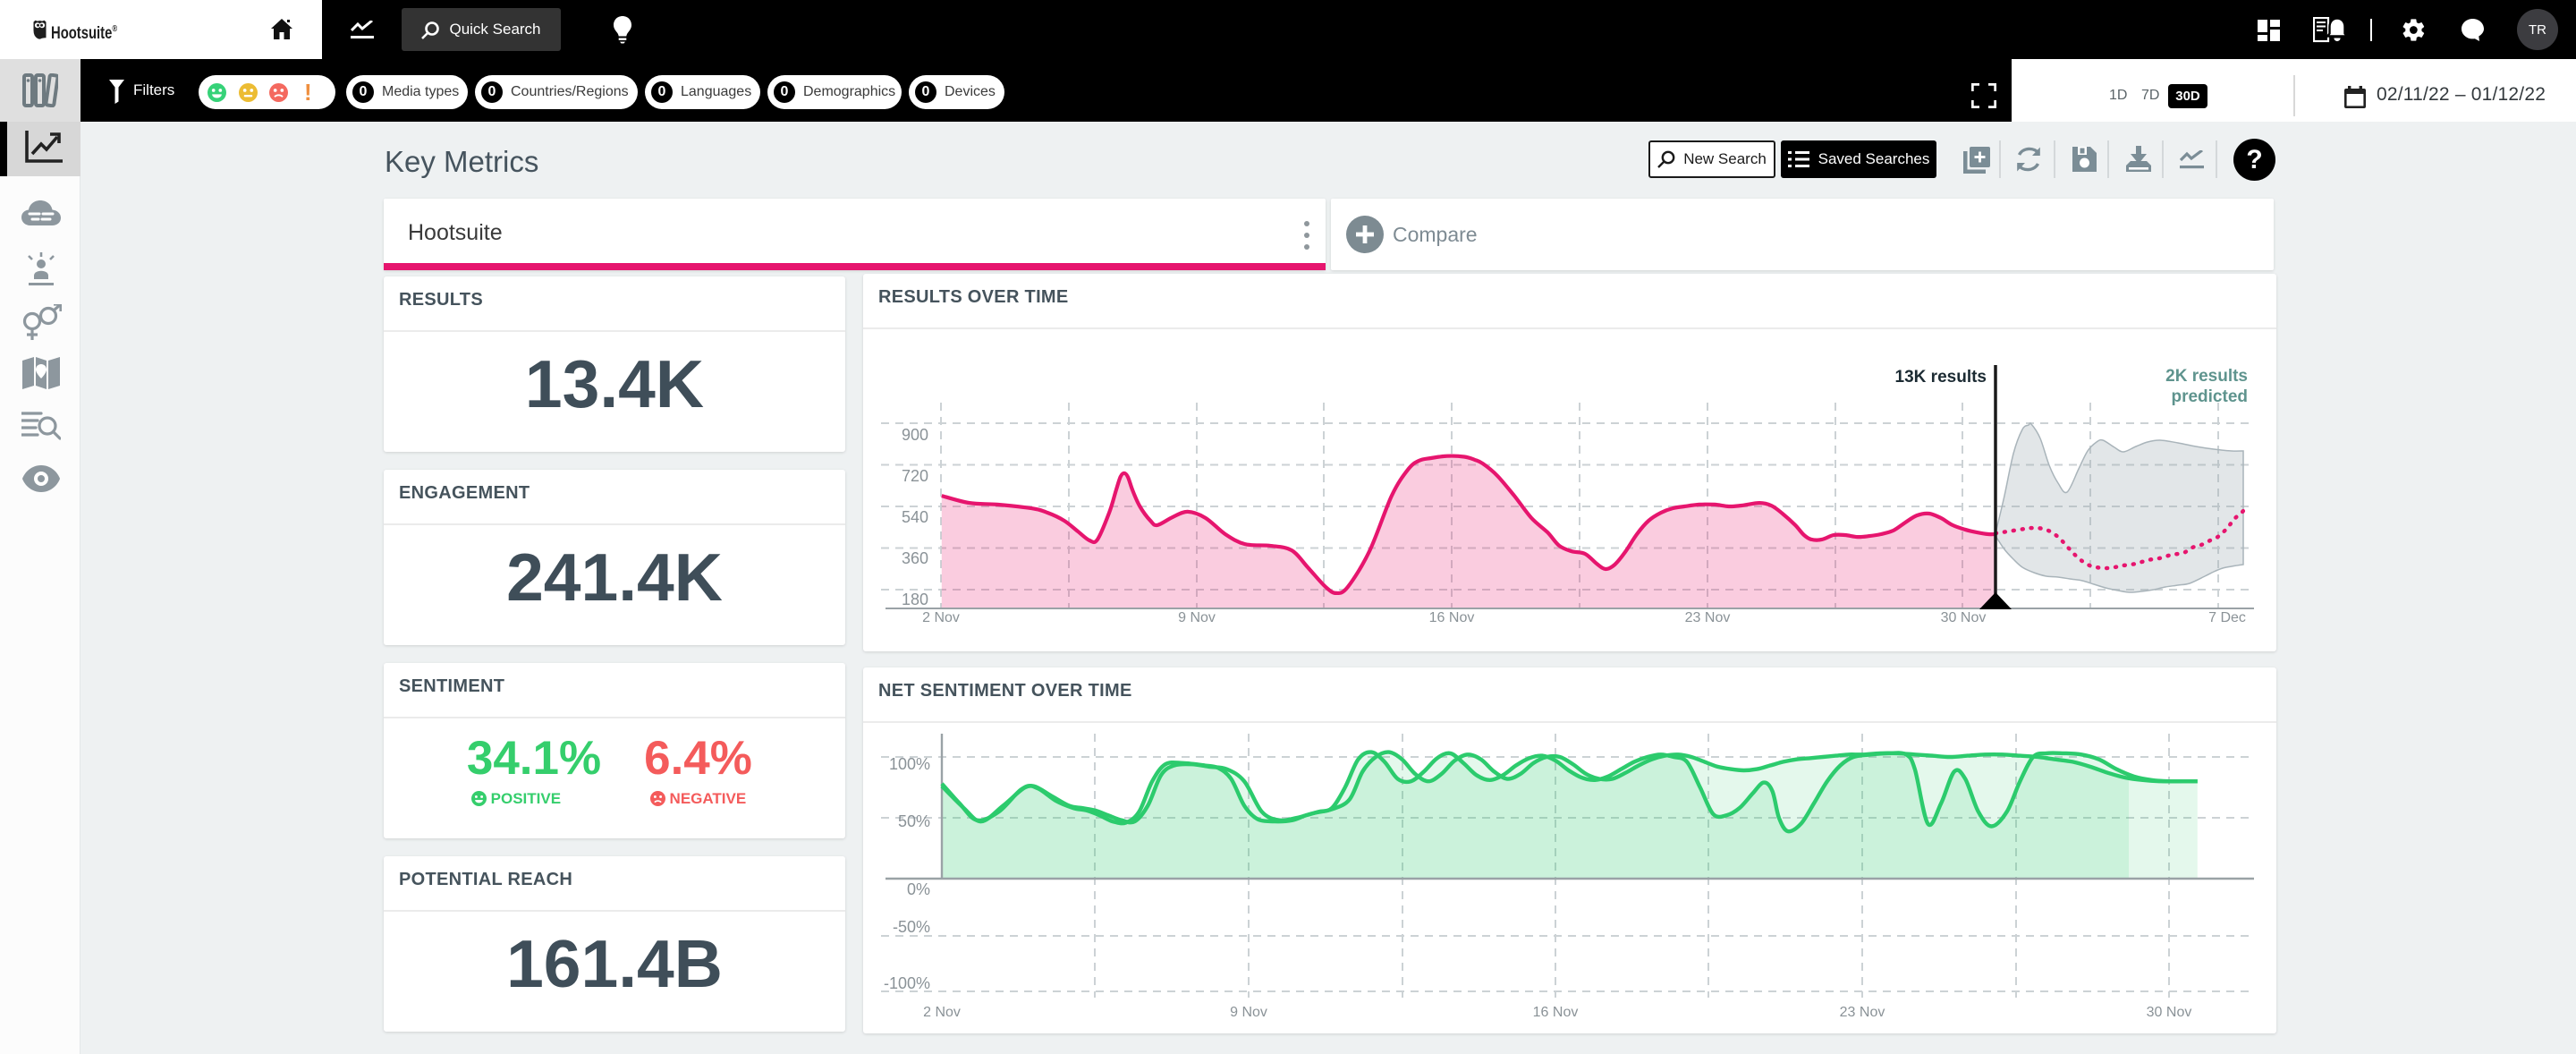 The height and width of the screenshot is (1054, 2576). I want to click on svg-text: 720, so click(915, 476).